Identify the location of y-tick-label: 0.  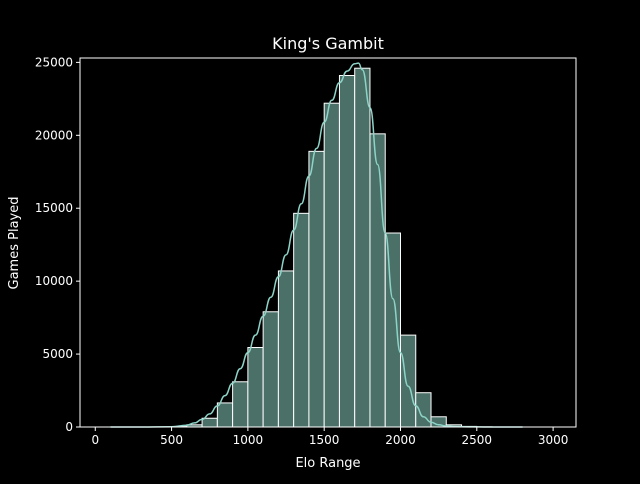
(69, 427).